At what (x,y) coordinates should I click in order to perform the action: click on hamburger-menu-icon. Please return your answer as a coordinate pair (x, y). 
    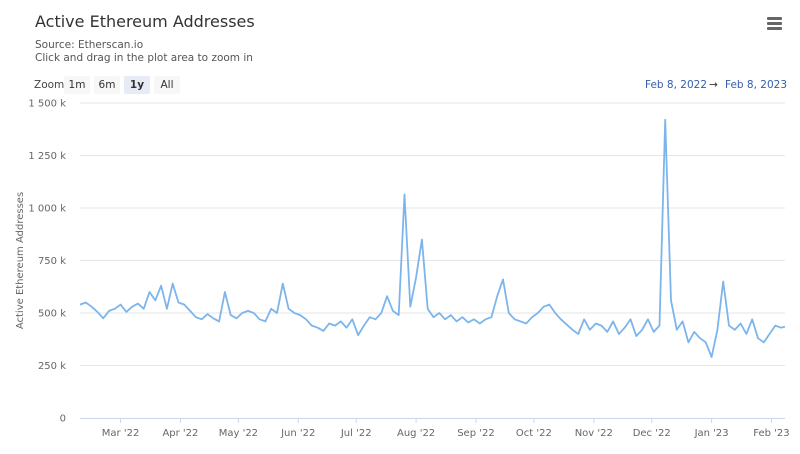
    Looking at the image, I should click on (774, 24).